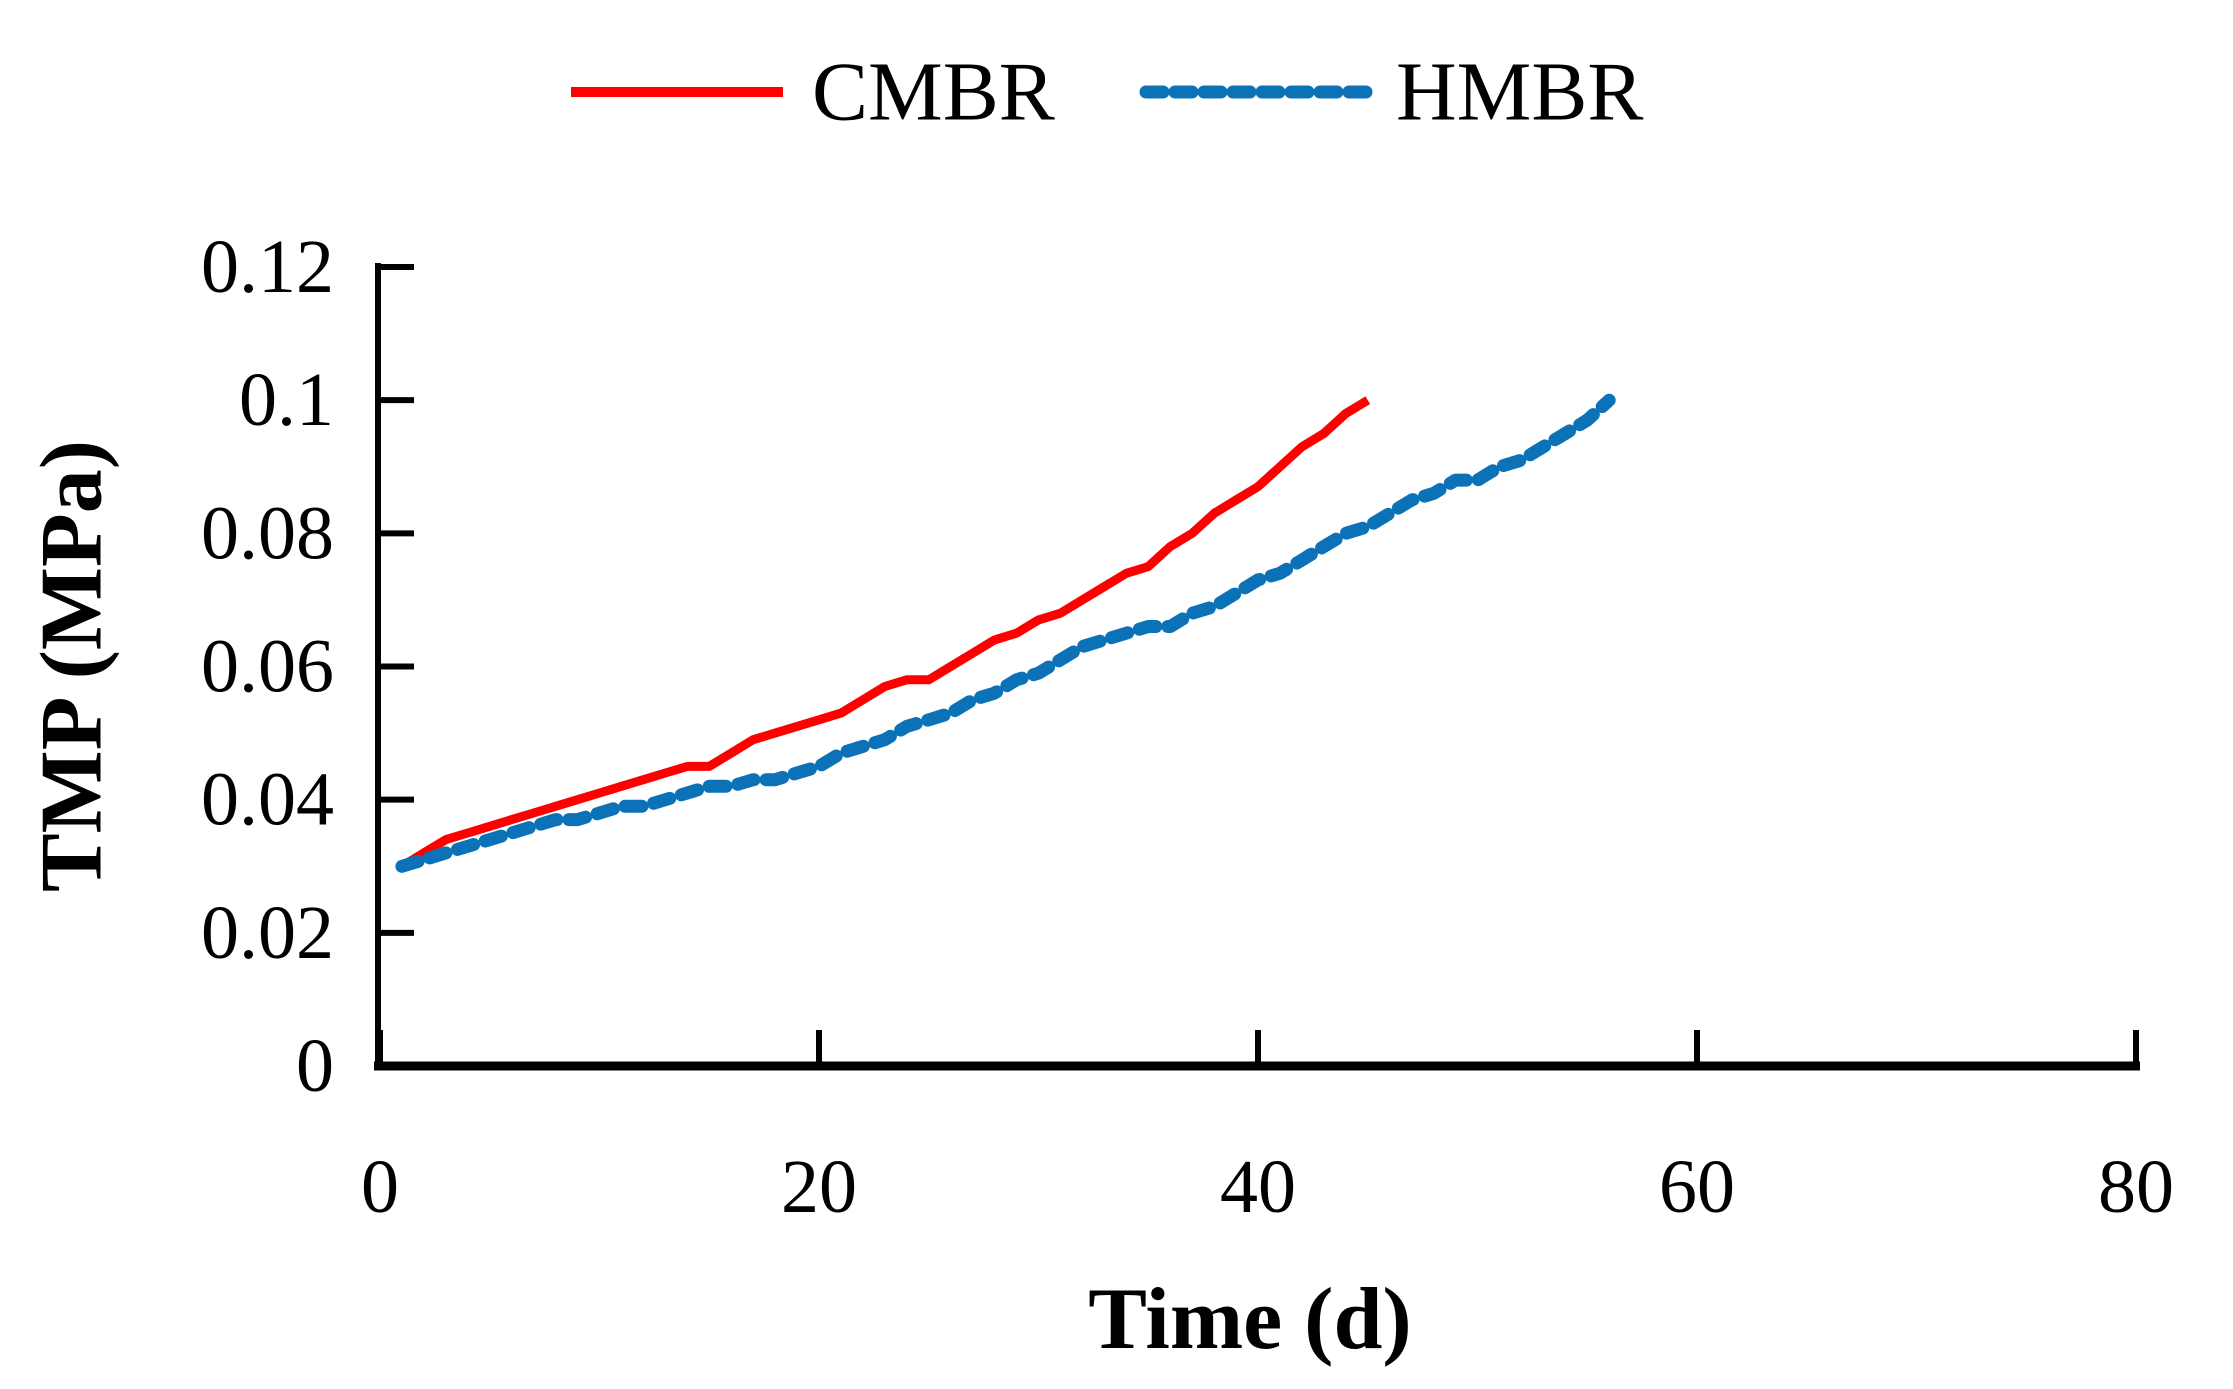 Image resolution: width=2233 pixels, height=1389 pixels. Describe the element at coordinates (72, 666) in the screenshot. I see `y-axis-title: TMP (MPa)` at that location.